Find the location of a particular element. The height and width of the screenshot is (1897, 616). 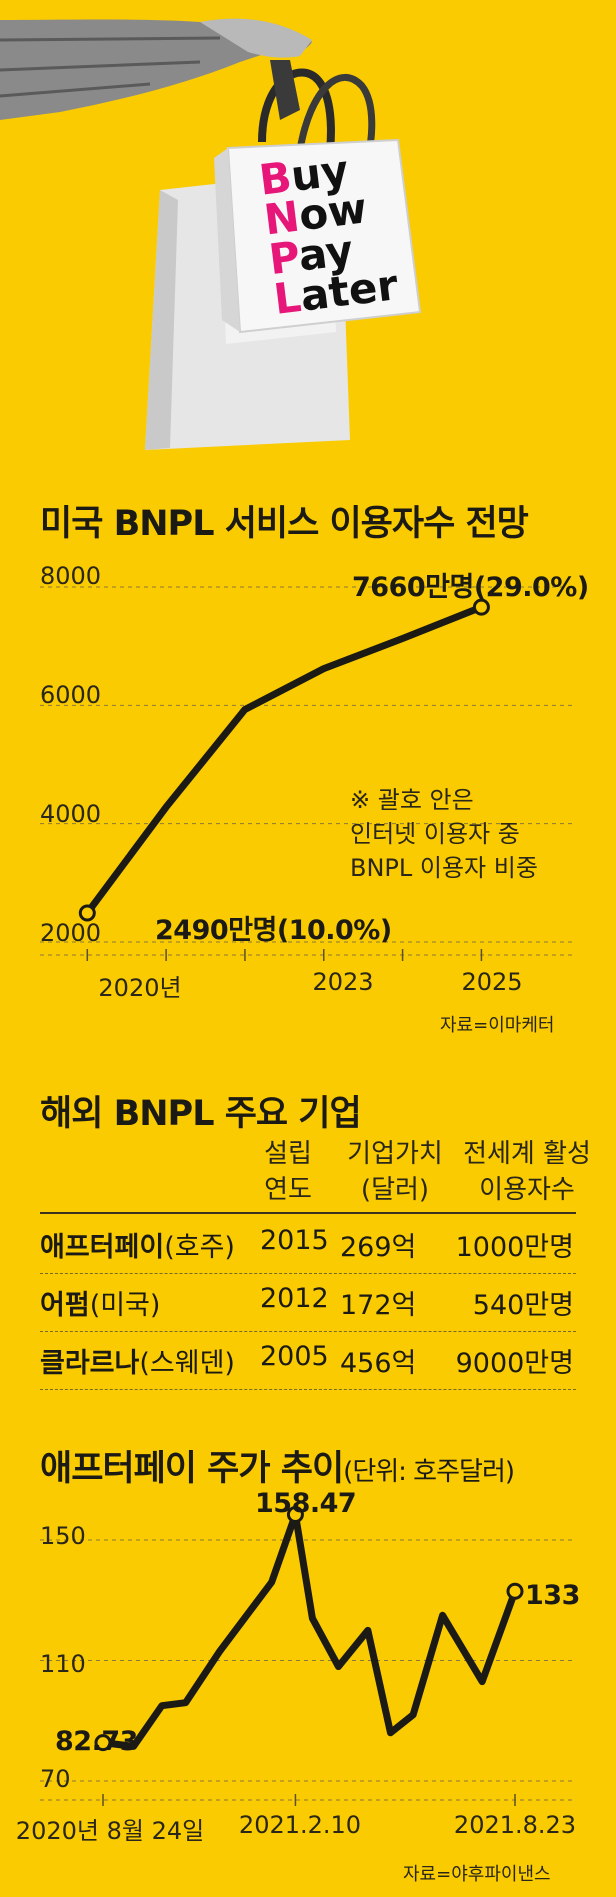

series-line-stock is located at coordinates (309, 1630).